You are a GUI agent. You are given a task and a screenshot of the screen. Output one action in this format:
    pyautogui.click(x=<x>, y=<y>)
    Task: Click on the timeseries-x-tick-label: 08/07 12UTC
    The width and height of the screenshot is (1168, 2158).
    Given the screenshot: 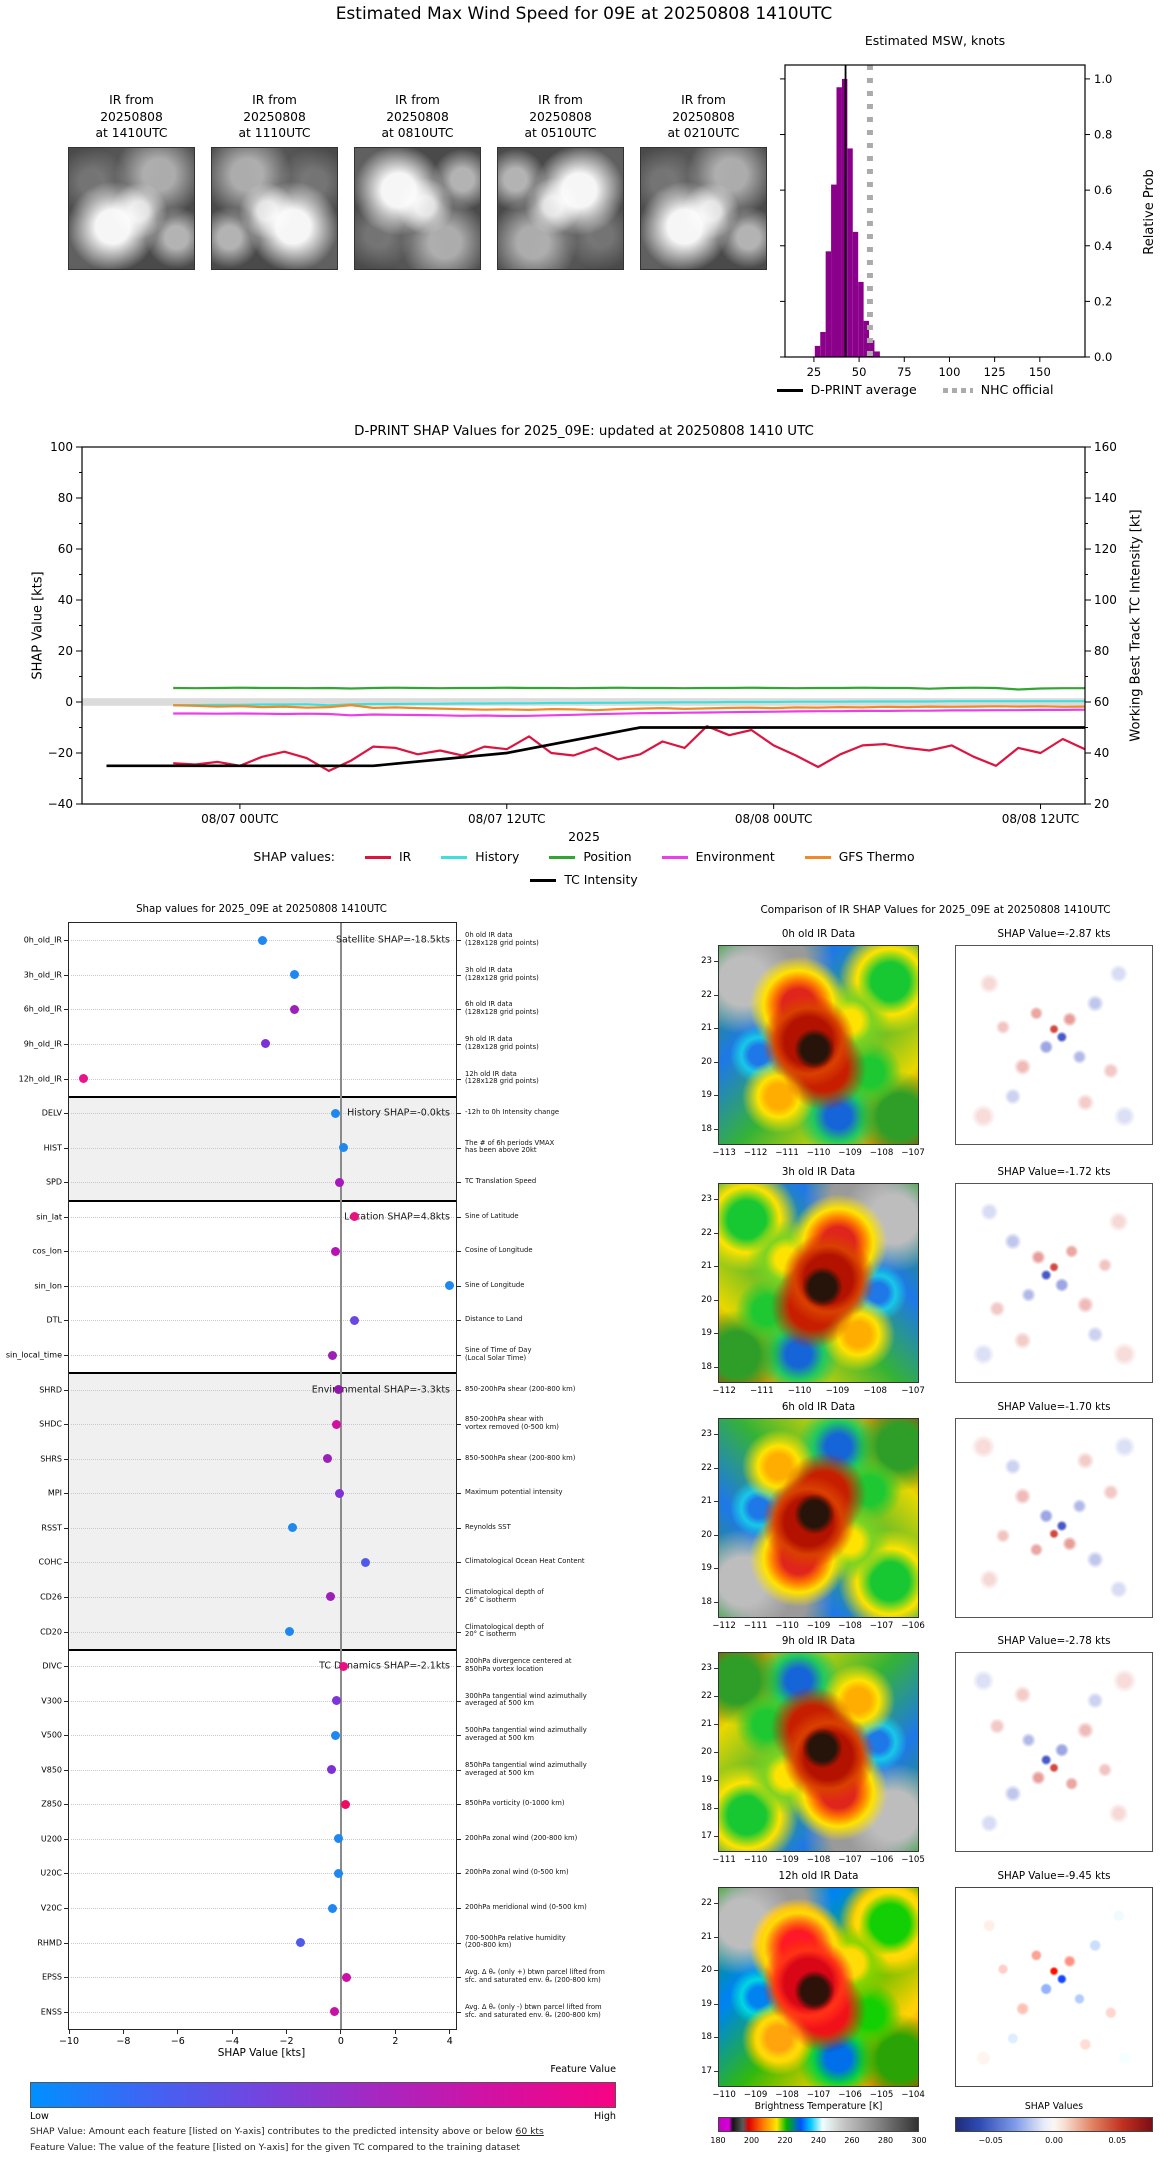 What is the action you would take?
    pyautogui.click(x=506, y=819)
    